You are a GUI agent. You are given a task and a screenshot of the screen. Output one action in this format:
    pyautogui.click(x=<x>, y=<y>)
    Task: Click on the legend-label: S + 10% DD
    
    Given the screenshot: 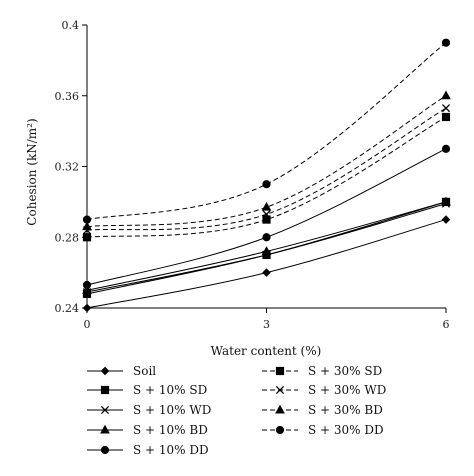 What is the action you would take?
    pyautogui.click(x=171, y=450)
    